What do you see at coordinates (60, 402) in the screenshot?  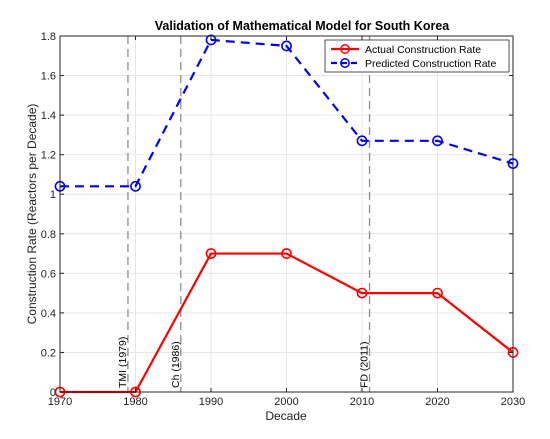 I see `x-tick-label: 1970` at bounding box center [60, 402].